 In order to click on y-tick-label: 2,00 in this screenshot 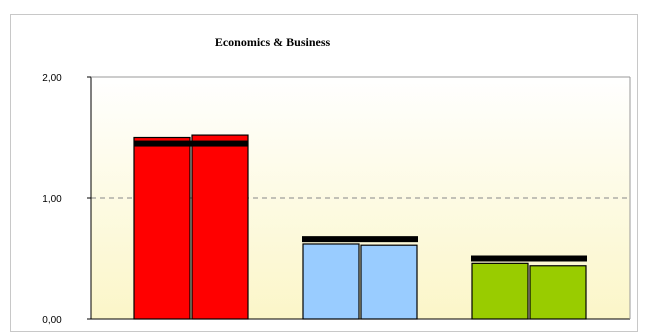, I will do `click(52, 78)`.